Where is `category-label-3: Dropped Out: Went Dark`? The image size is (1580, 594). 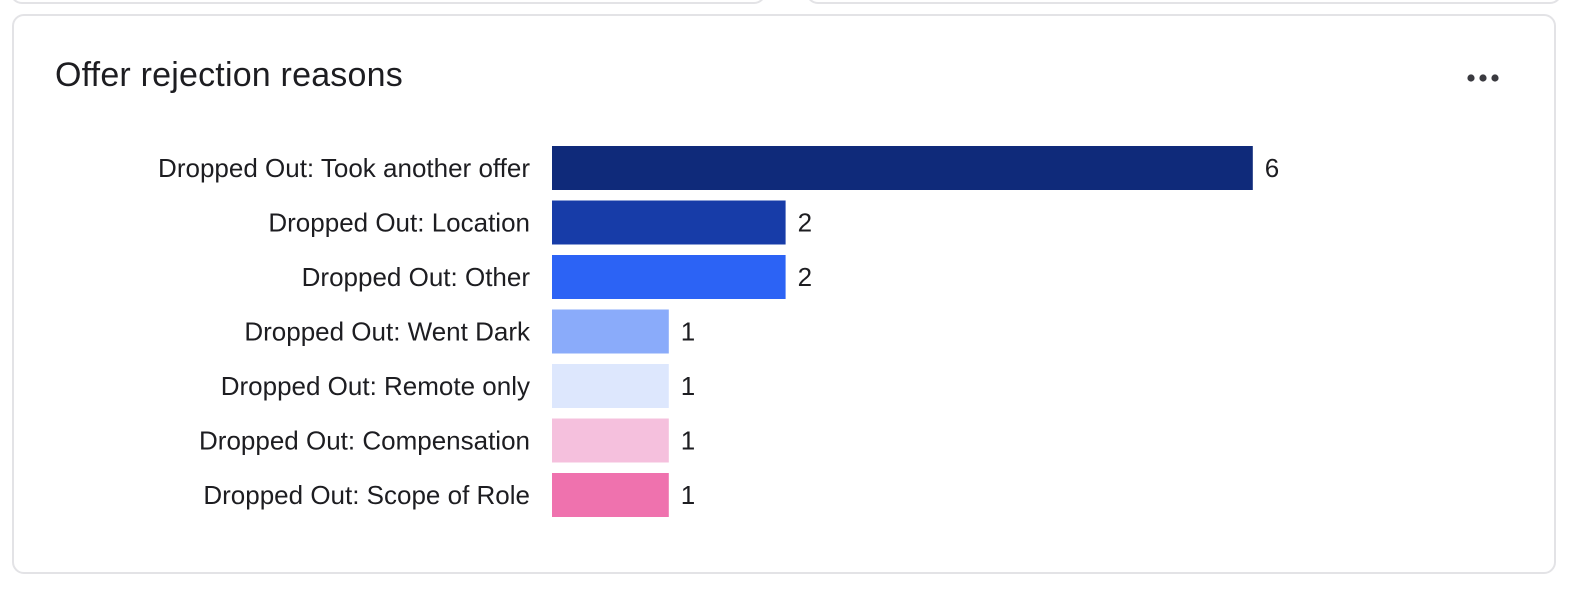 category-label-3: Dropped Out: Went Dark is located at coordinates (387, 332).